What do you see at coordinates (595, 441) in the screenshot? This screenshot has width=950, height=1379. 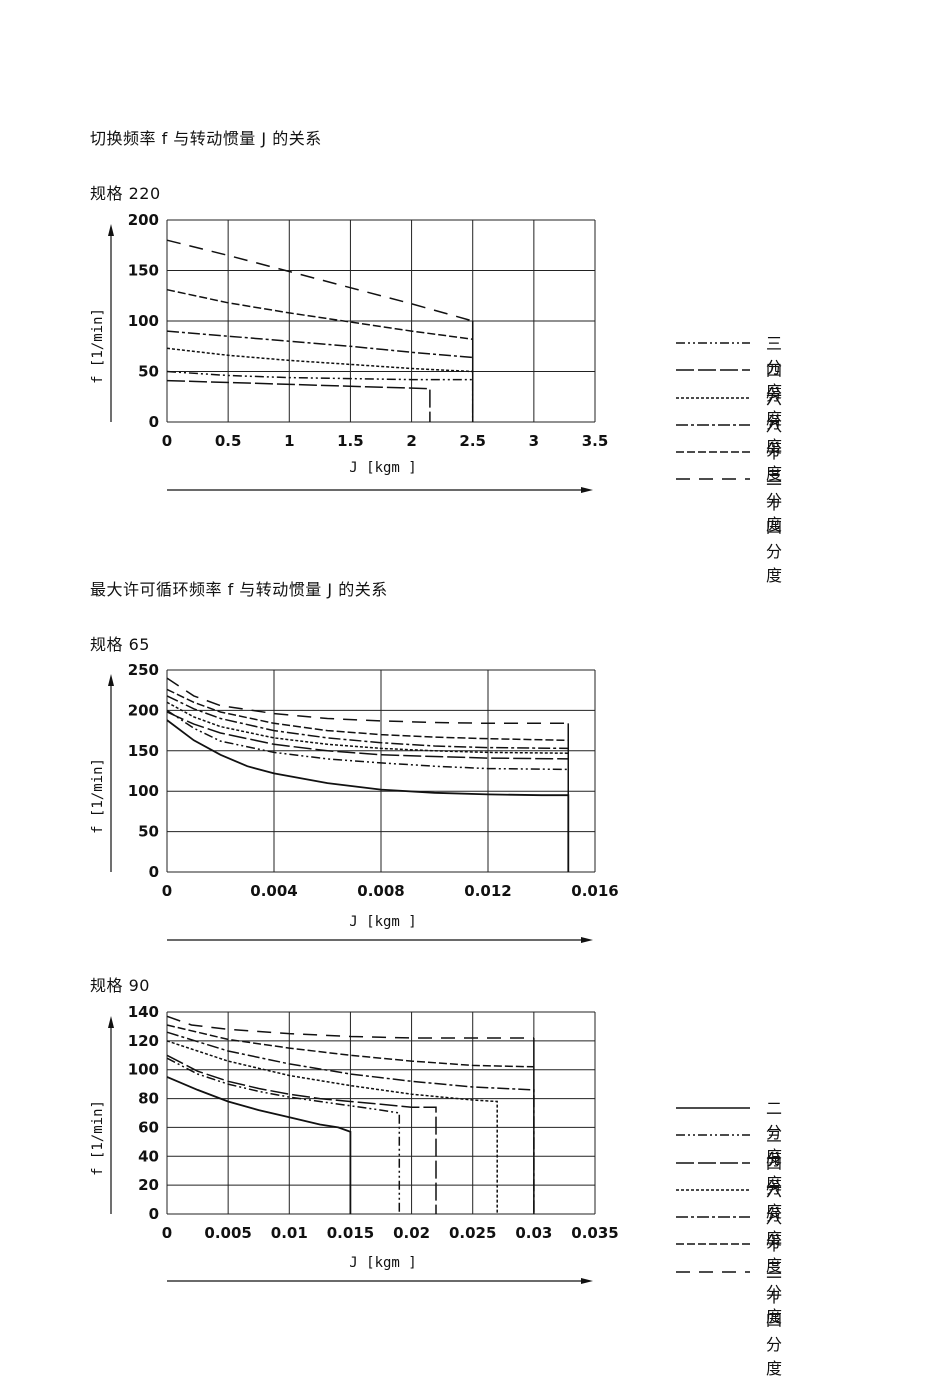 I see `x-tick-label: 3.5` at bounding box center [595, 441].